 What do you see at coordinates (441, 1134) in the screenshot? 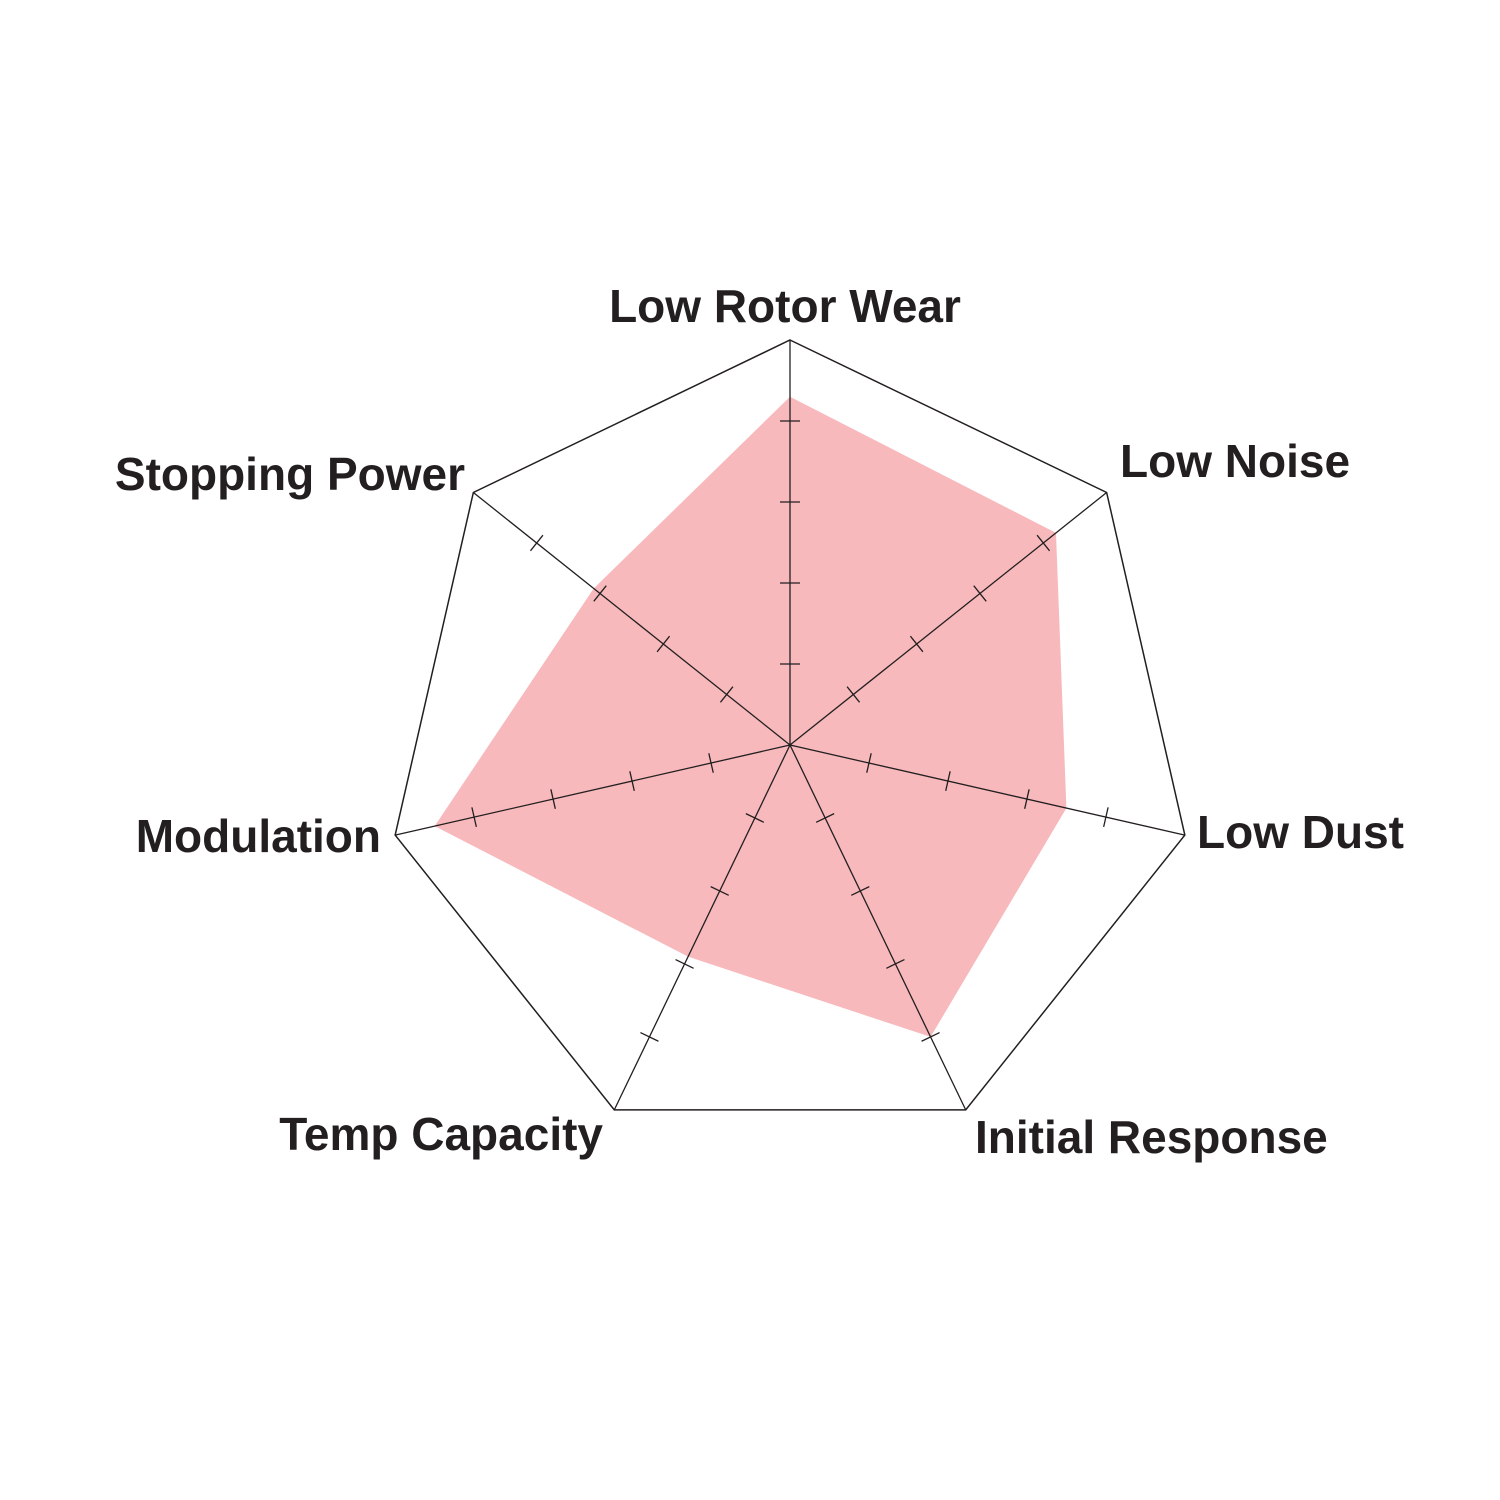
I see `axis-label: Temp Capacity` at bounding box center [441, 1134].